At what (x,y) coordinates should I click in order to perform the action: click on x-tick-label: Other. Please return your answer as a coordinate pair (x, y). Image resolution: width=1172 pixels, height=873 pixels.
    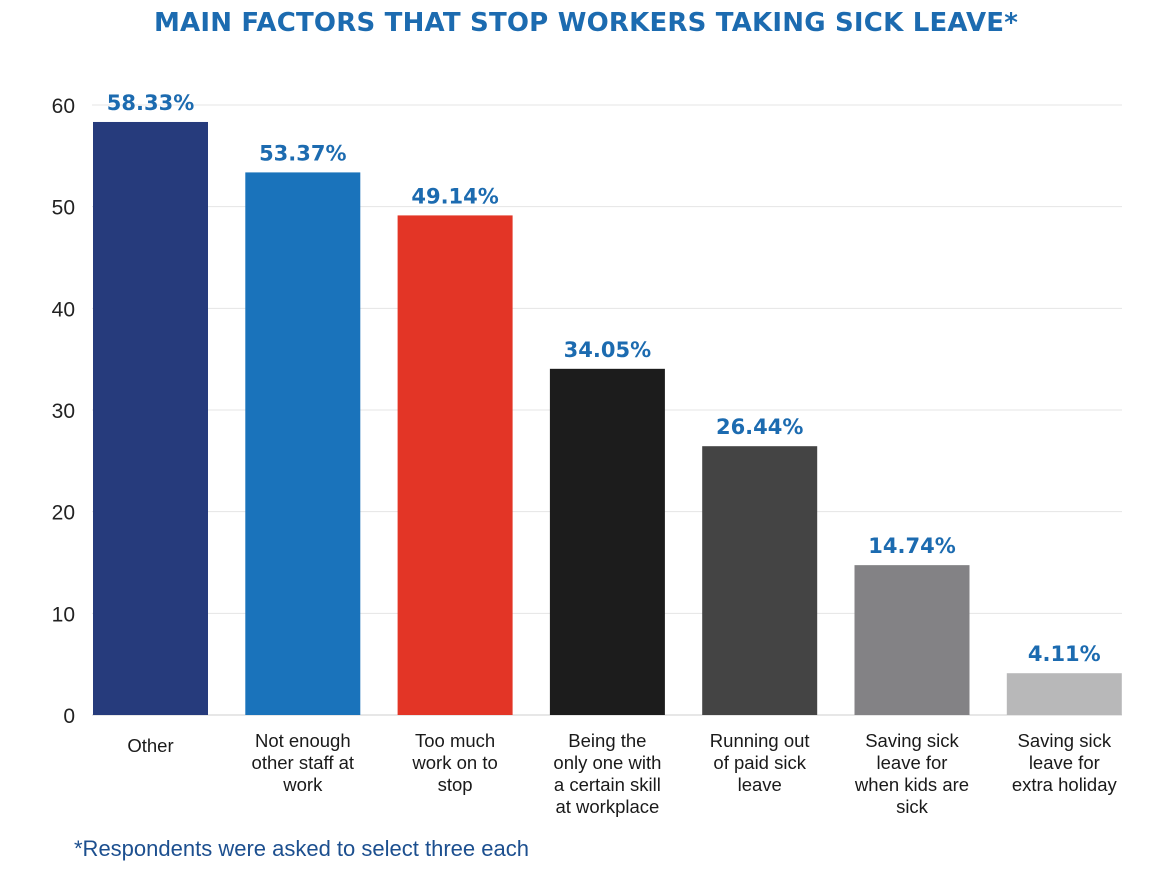
    Looking at the image, I should click on (150, 745).